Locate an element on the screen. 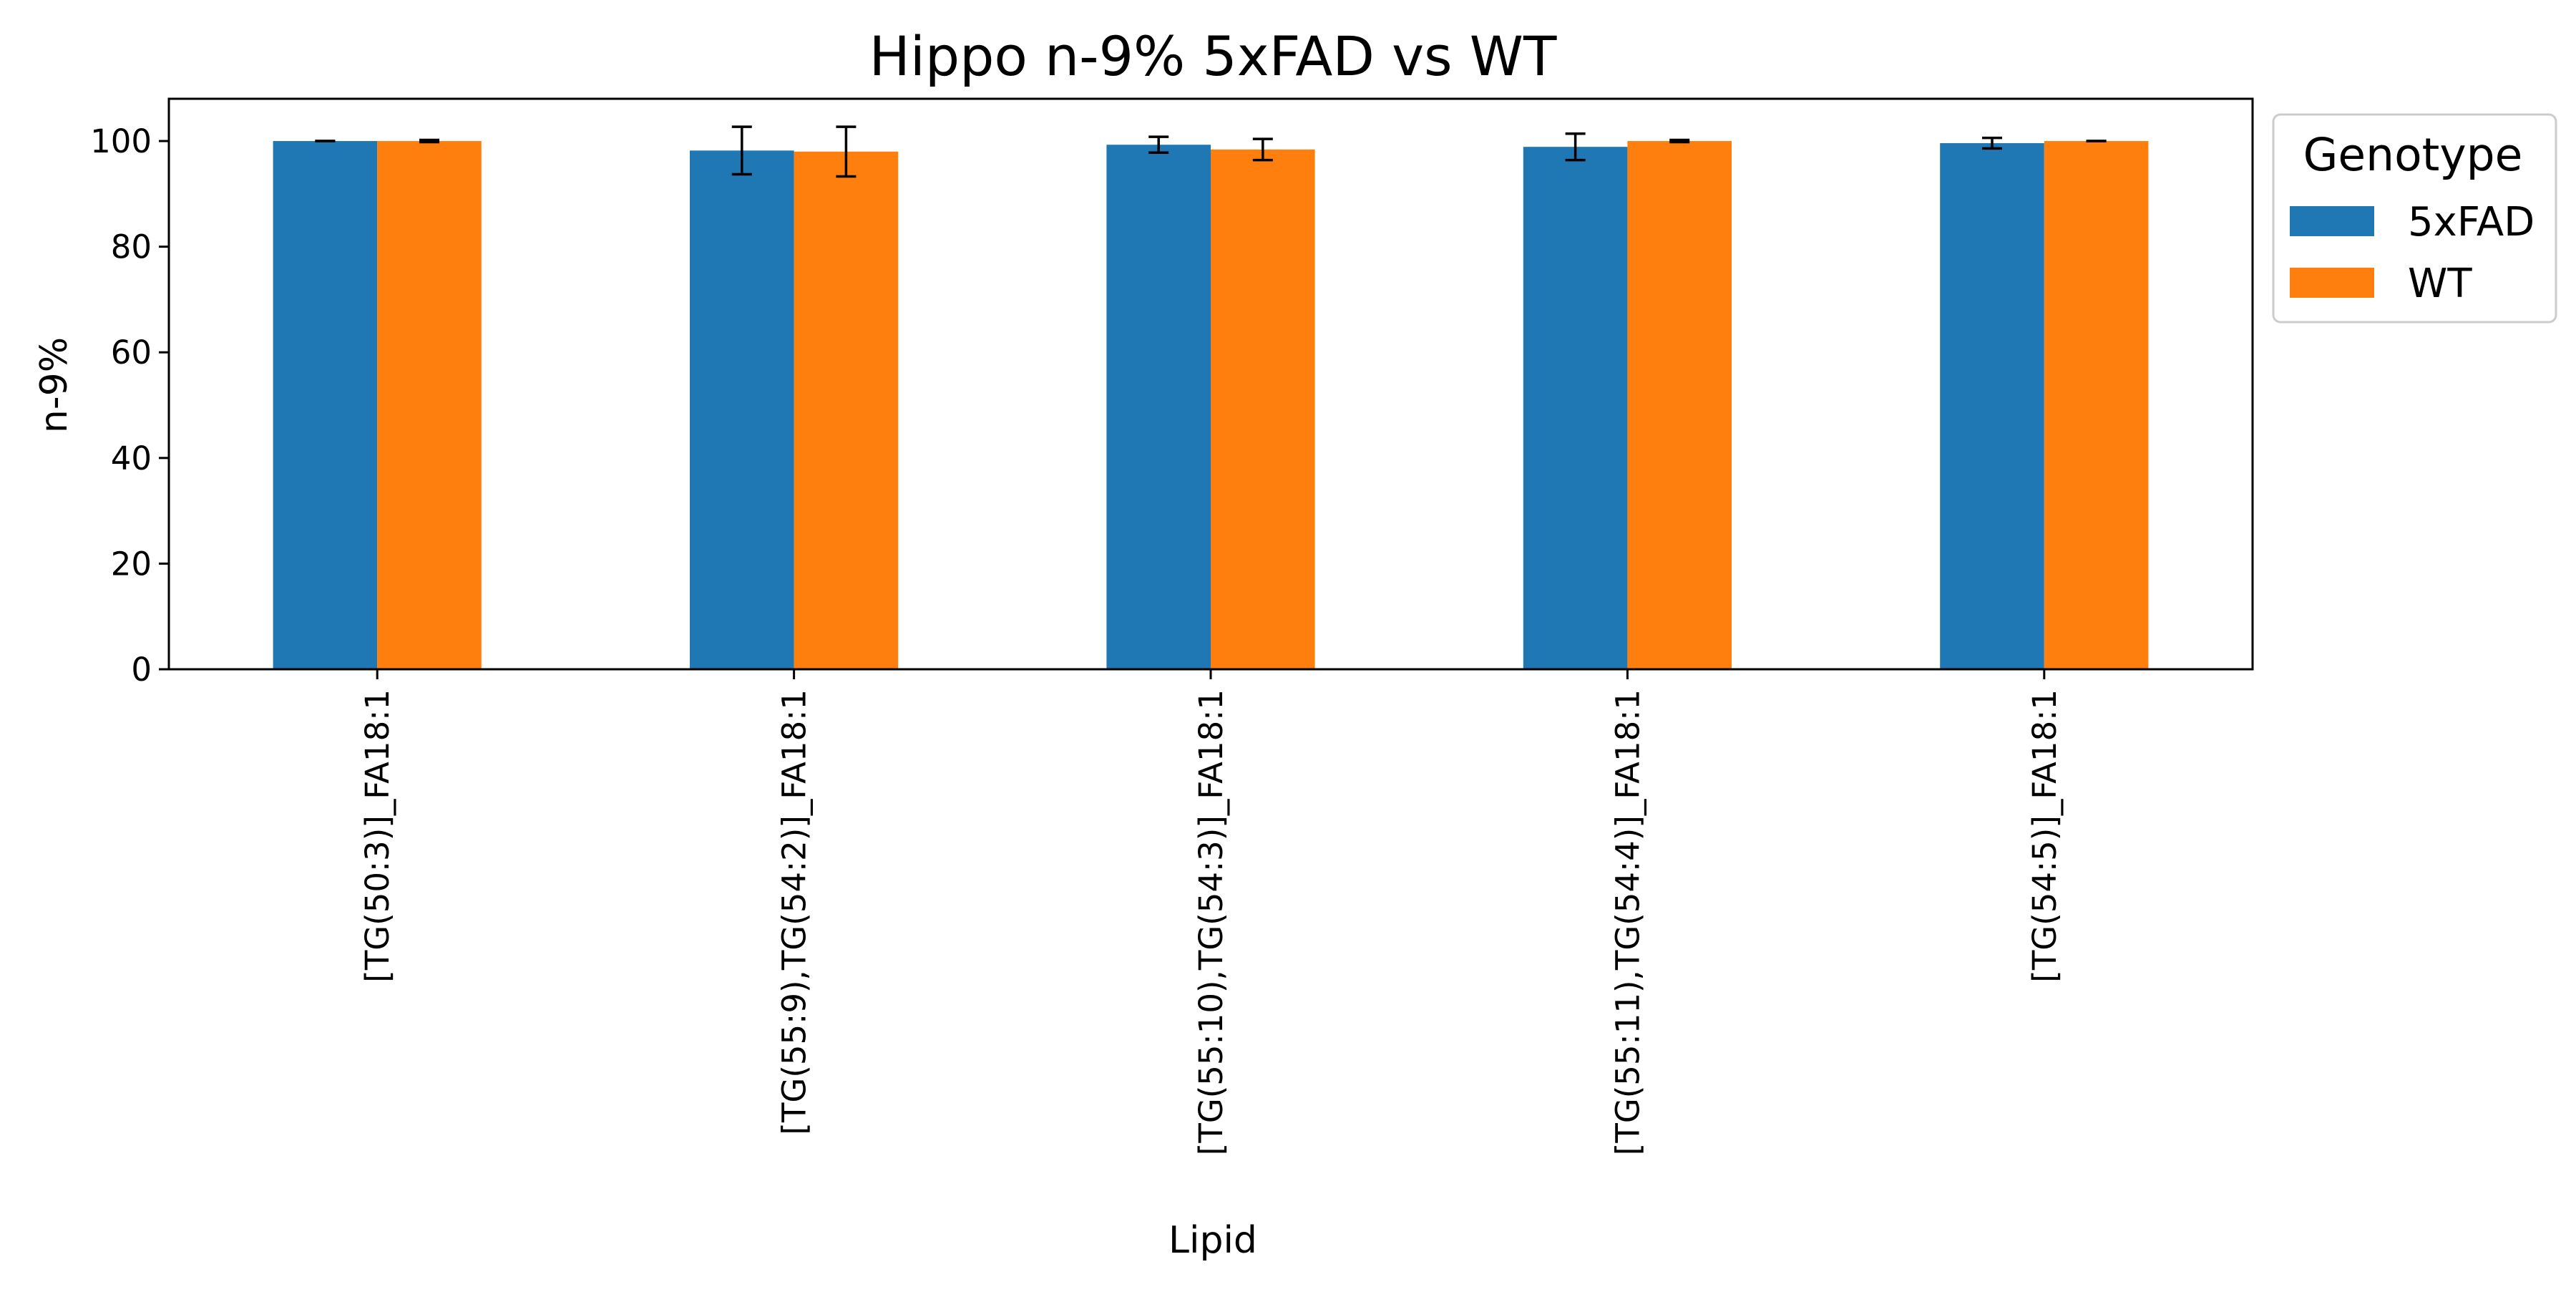 Image resolution: width=2576 pixels, height=1292 pixels. x-tick-label: [TG(55:9),TG(54:2)]_FA18:1 is located at coordinates (795, 912).